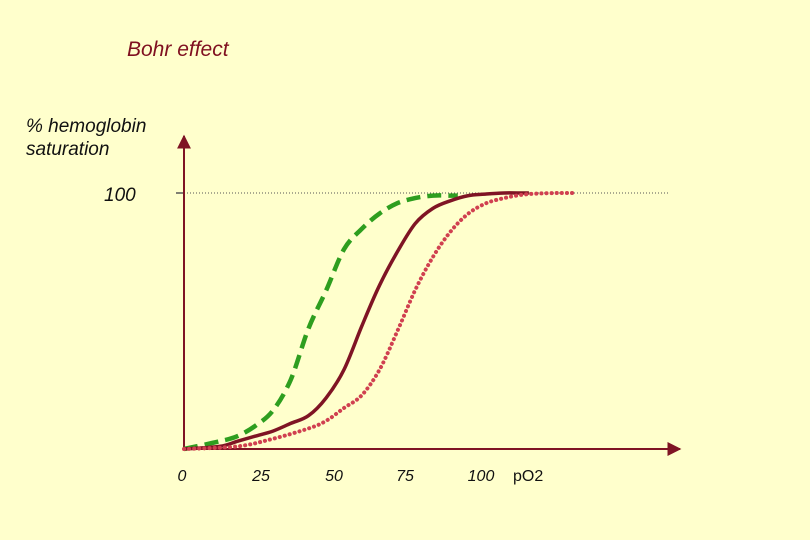 The image size is (810, 540). I want to click on x-tick-label-25: 25, so click(260, 476).